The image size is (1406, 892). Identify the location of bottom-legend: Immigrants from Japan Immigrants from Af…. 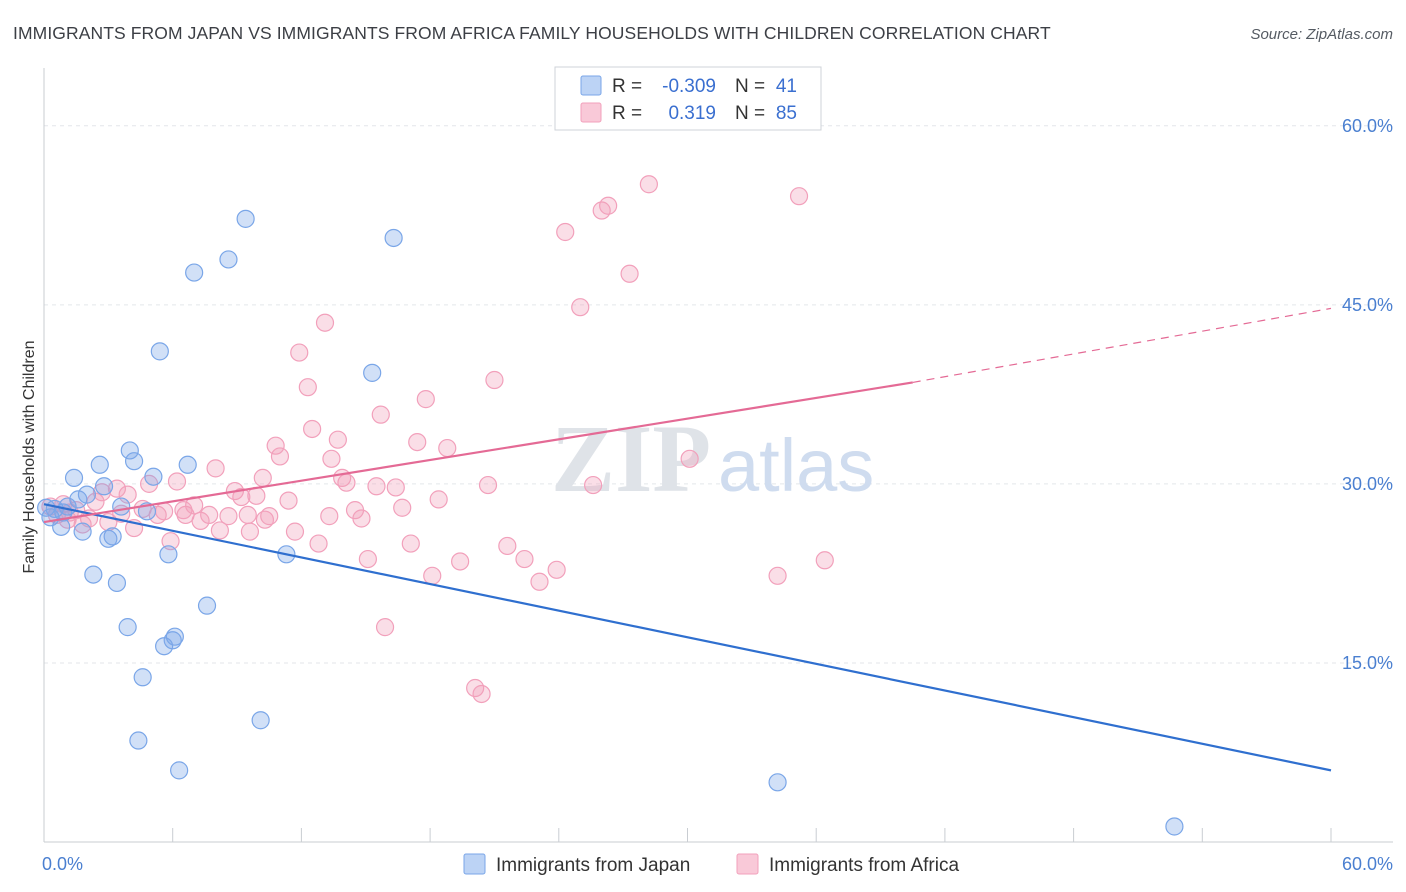
(711, 864).